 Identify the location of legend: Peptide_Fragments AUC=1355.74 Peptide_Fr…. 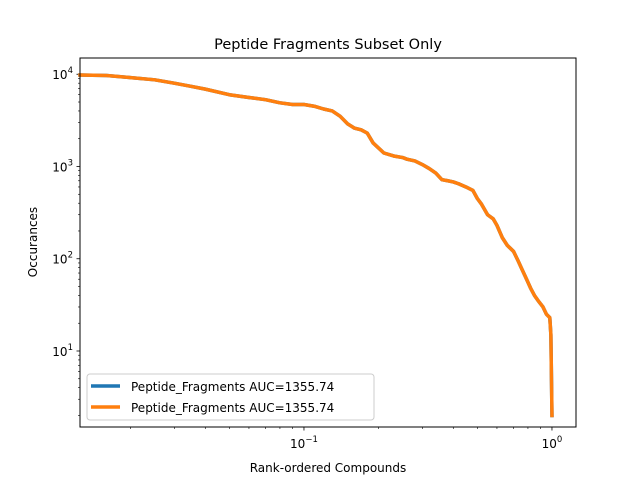
(230, 397).